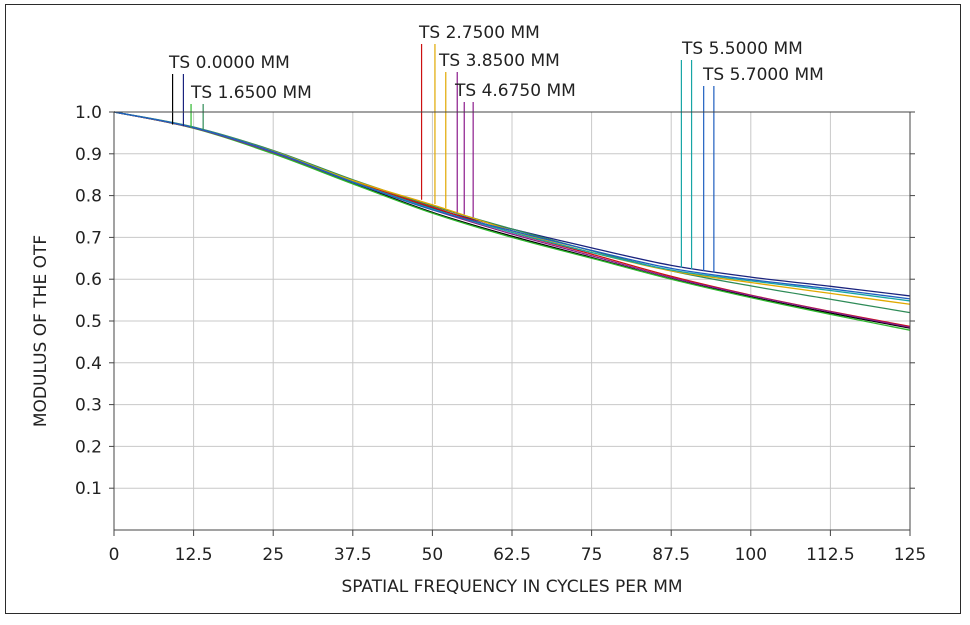  What do you see at coordinates (88, 197) in the screenshot?
I see `y-tick-label: 0.8` at bounding box center [88, 197].